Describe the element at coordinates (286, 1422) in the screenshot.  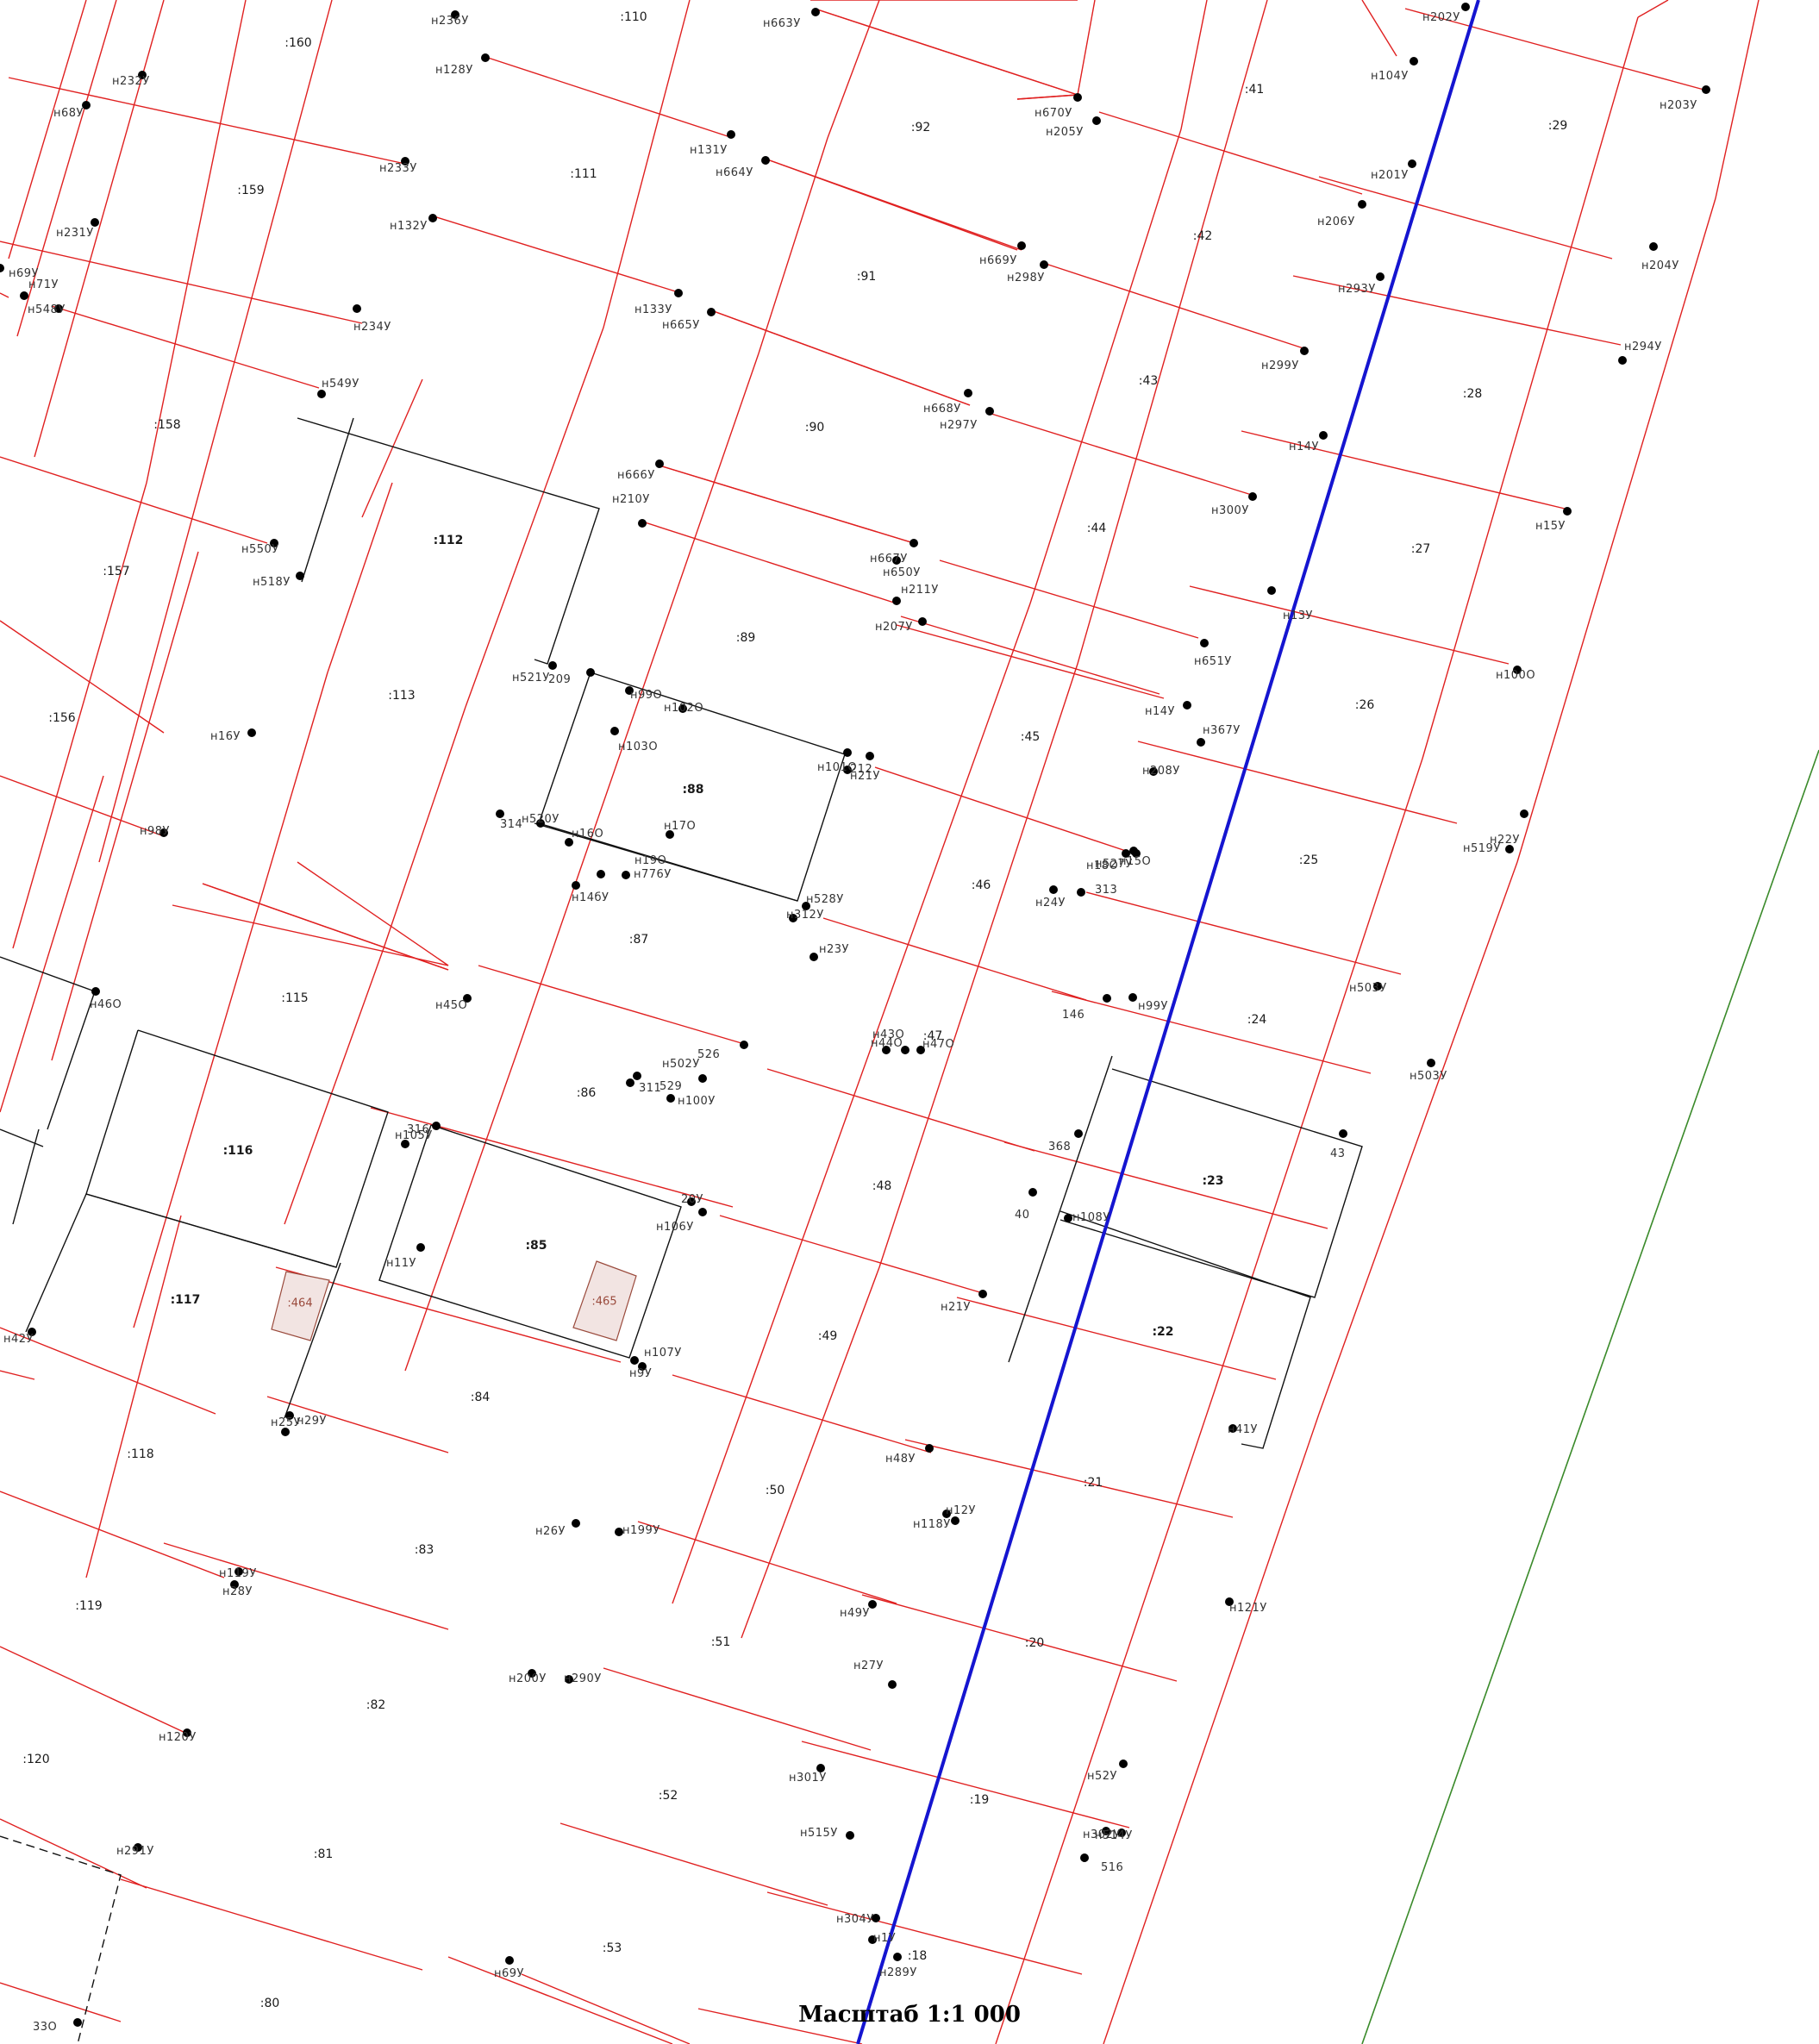
I see `boundary-point-label: н25У` at that location.